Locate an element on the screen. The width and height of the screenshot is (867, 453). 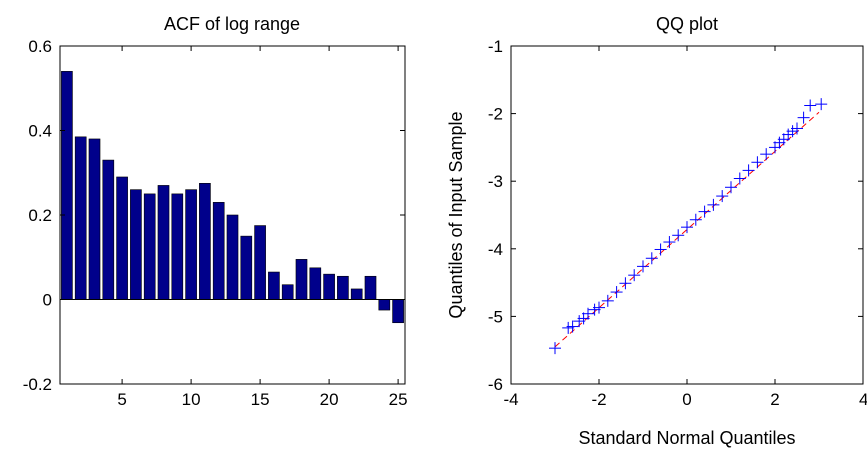
qq-x-tick-label: 4 is located at coordinates (863, 399).